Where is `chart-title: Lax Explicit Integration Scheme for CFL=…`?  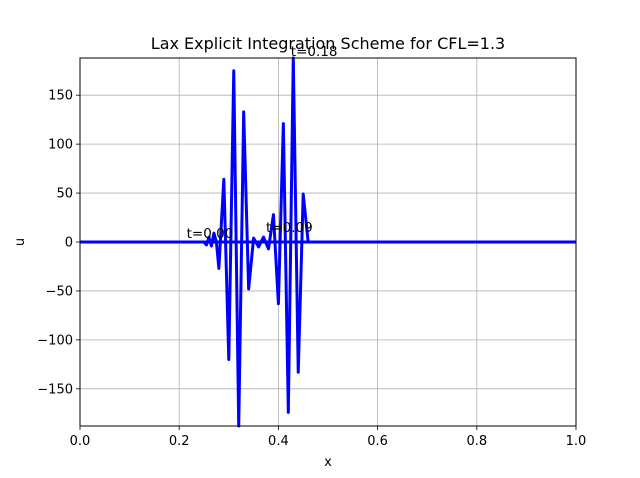 chart-title: Lax Explicit Integration Scheme for CFL=… is located at coordinates (328, 43).